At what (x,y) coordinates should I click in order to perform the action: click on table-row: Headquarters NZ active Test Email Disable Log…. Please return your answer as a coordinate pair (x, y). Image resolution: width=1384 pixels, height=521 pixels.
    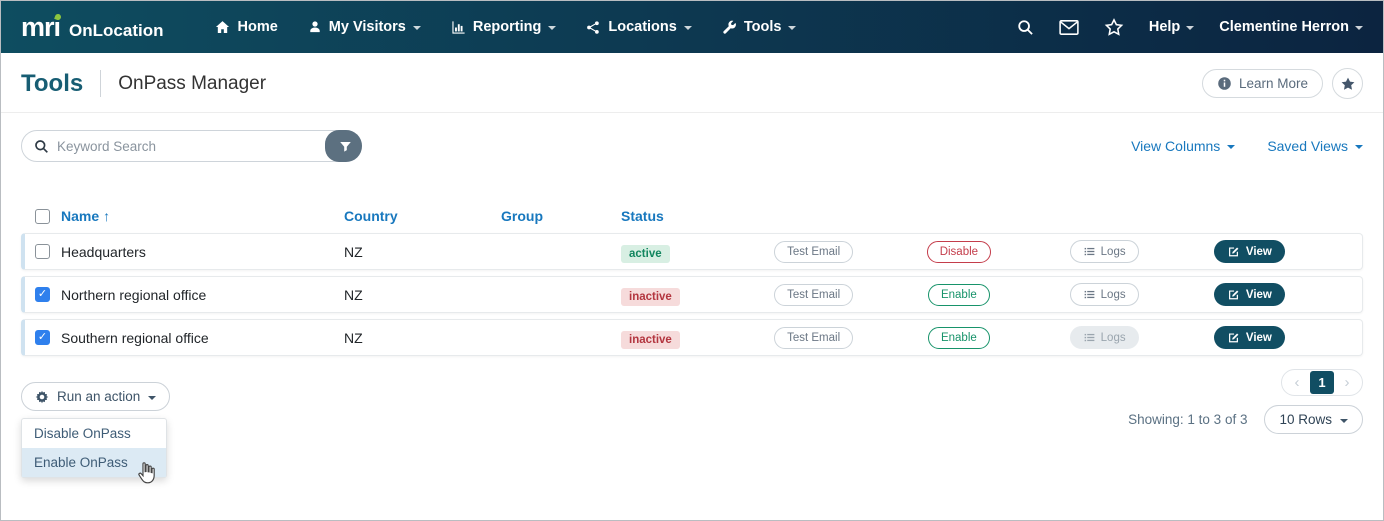
    Looking at the image, I should click on (692, 251).